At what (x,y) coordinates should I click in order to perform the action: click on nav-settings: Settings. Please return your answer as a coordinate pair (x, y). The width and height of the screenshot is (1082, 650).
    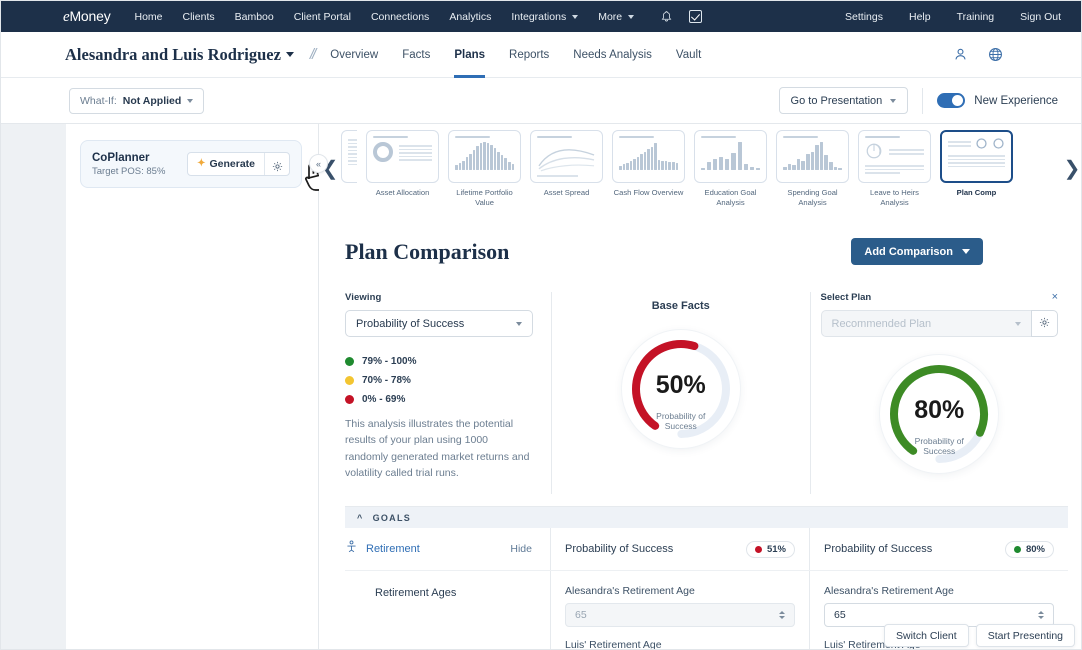
    Looking at the image, I should click on (864, 17).